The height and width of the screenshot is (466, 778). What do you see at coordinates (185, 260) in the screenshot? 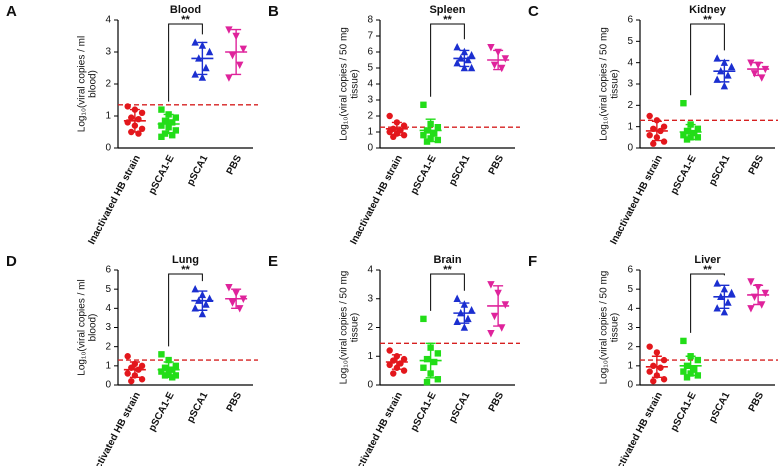
I see `panel-title: Lung` at bounding box center [185, 260].